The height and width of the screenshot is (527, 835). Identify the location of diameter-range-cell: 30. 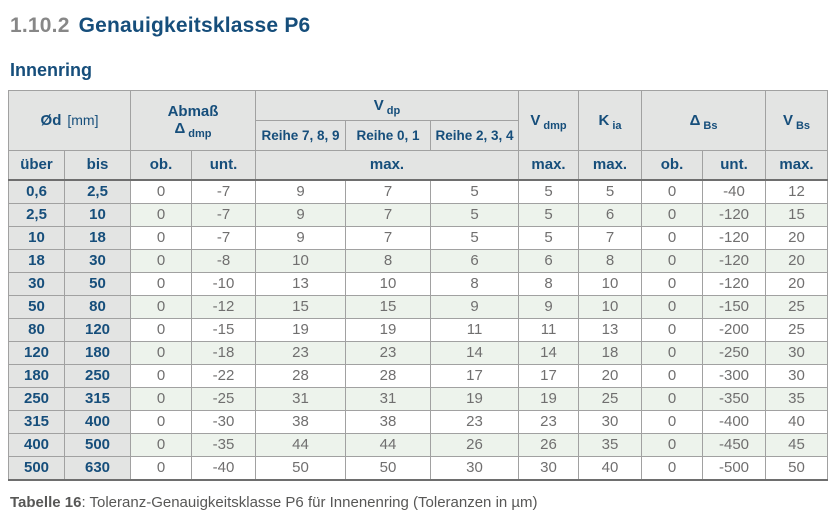
(97, 260).